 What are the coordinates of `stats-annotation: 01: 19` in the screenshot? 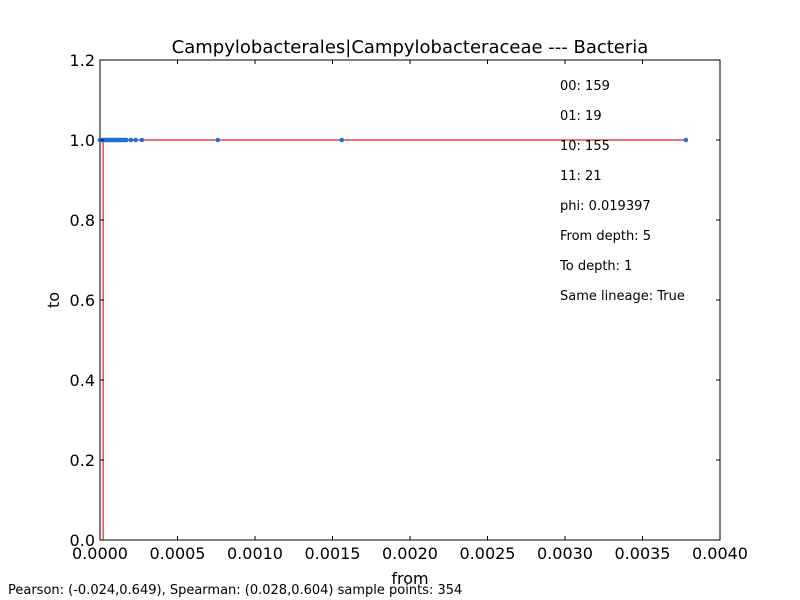 It's located at (581, 116).